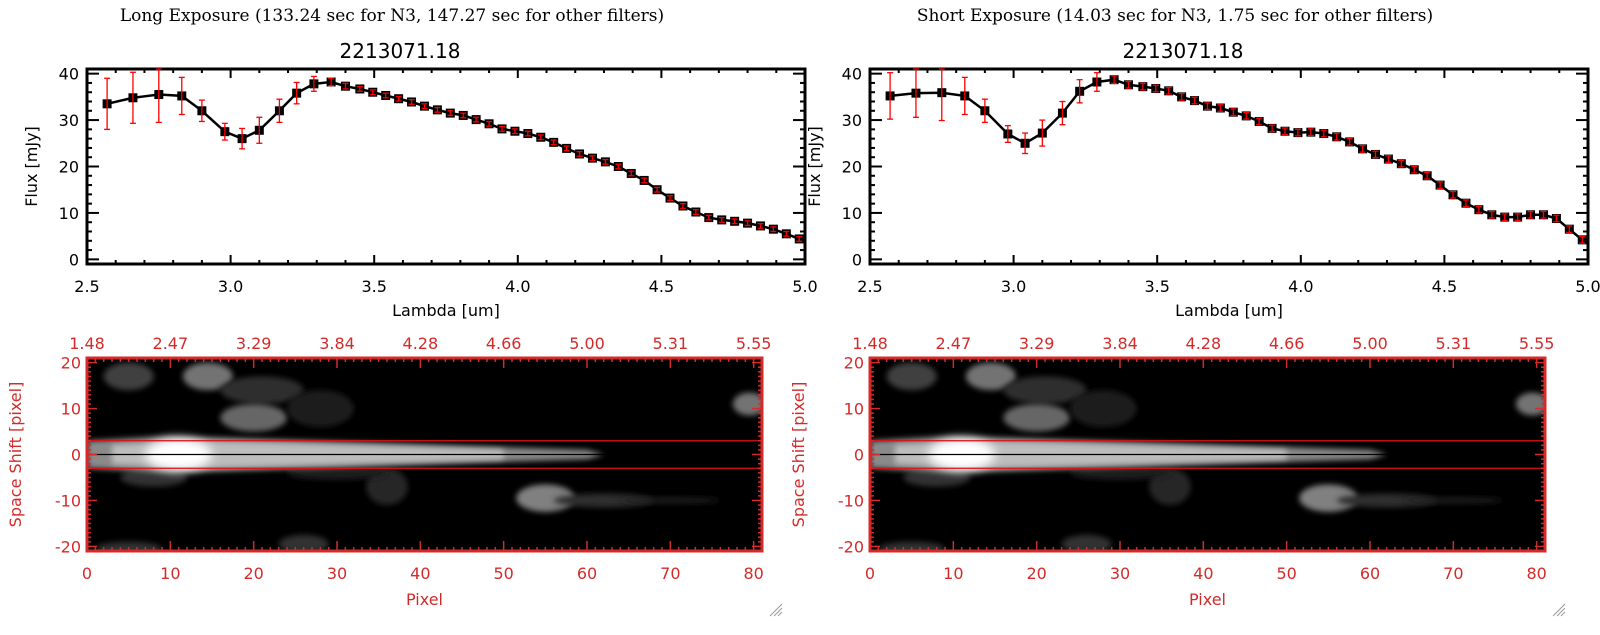  What do you see at coordinates (373, 286) in the screenshot?
I see `x-tick-label: 3.5` at bounding box center [373, 286].